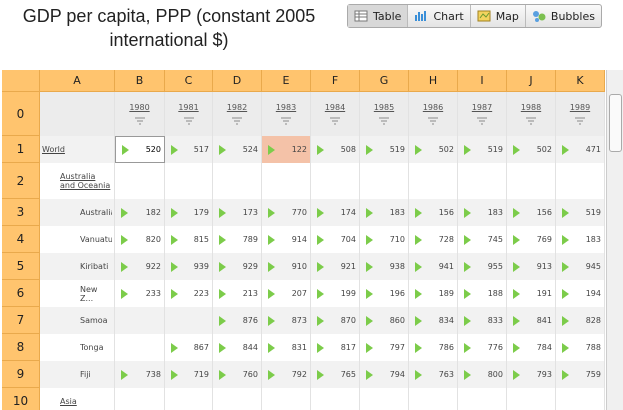  Describe the element at coordinates (384, 266) in the screenshot. I see `value-cell: 938` at that location.